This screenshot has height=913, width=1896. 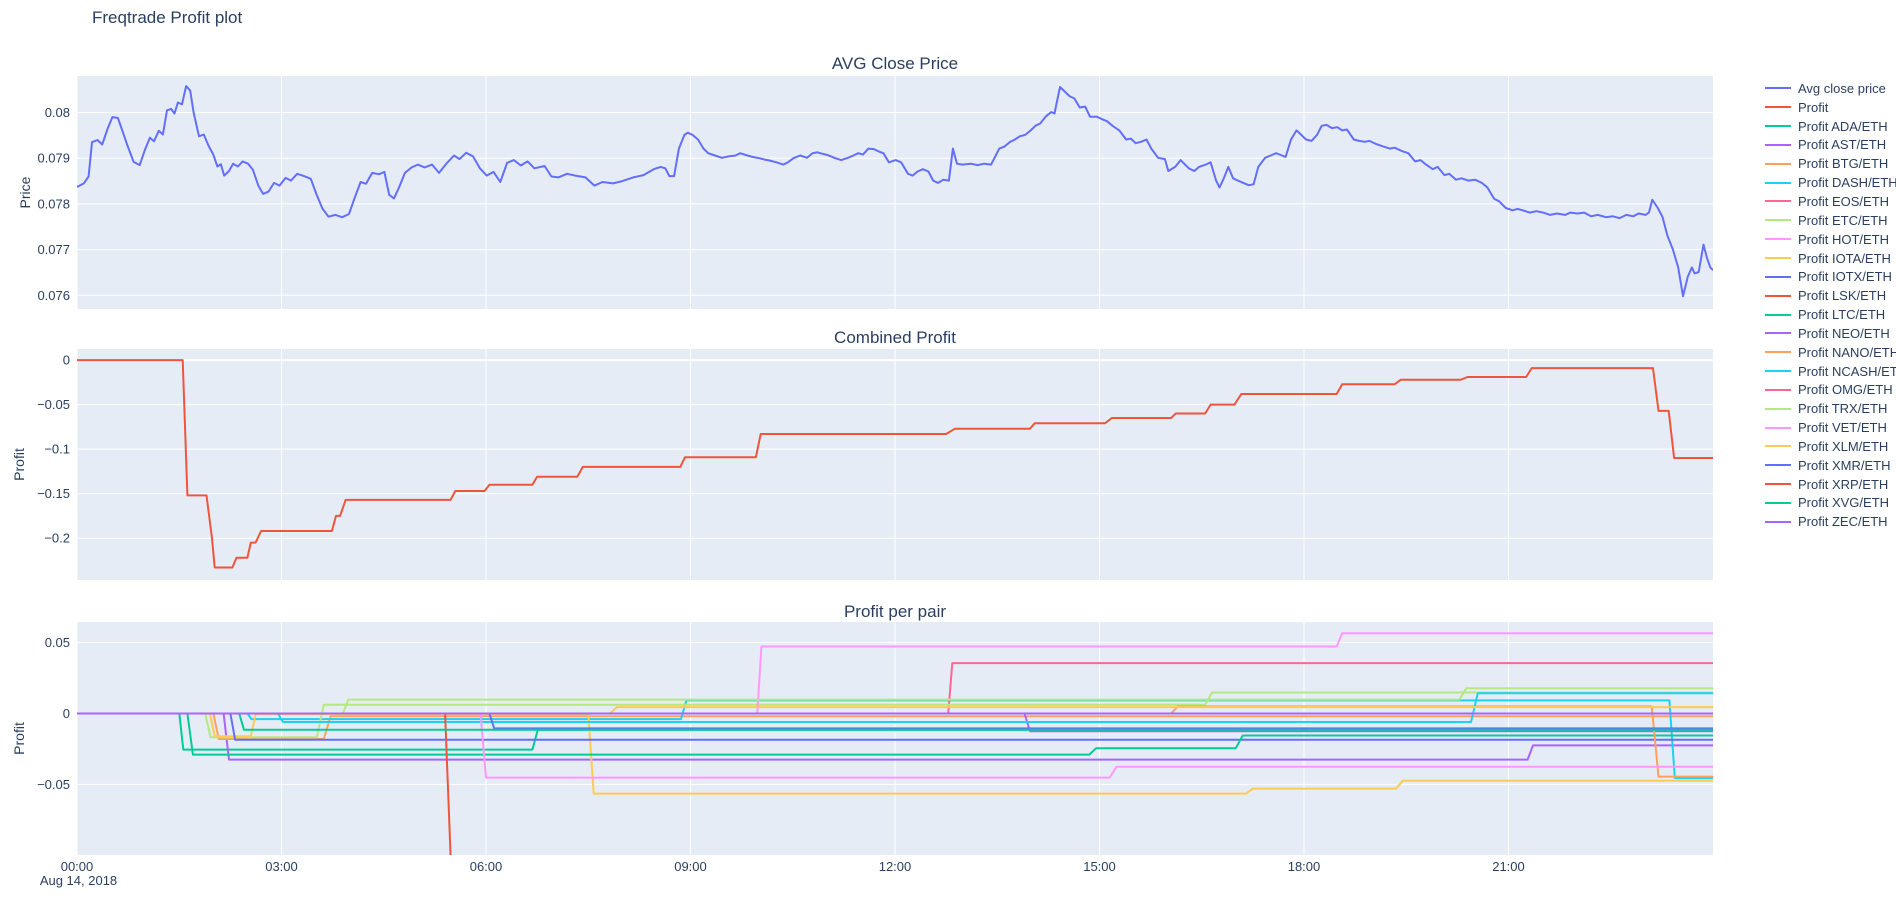 I want to click on legend-item-profit-xlm-eth: Profit XLM/ETH, so click(x=1830, y=446).